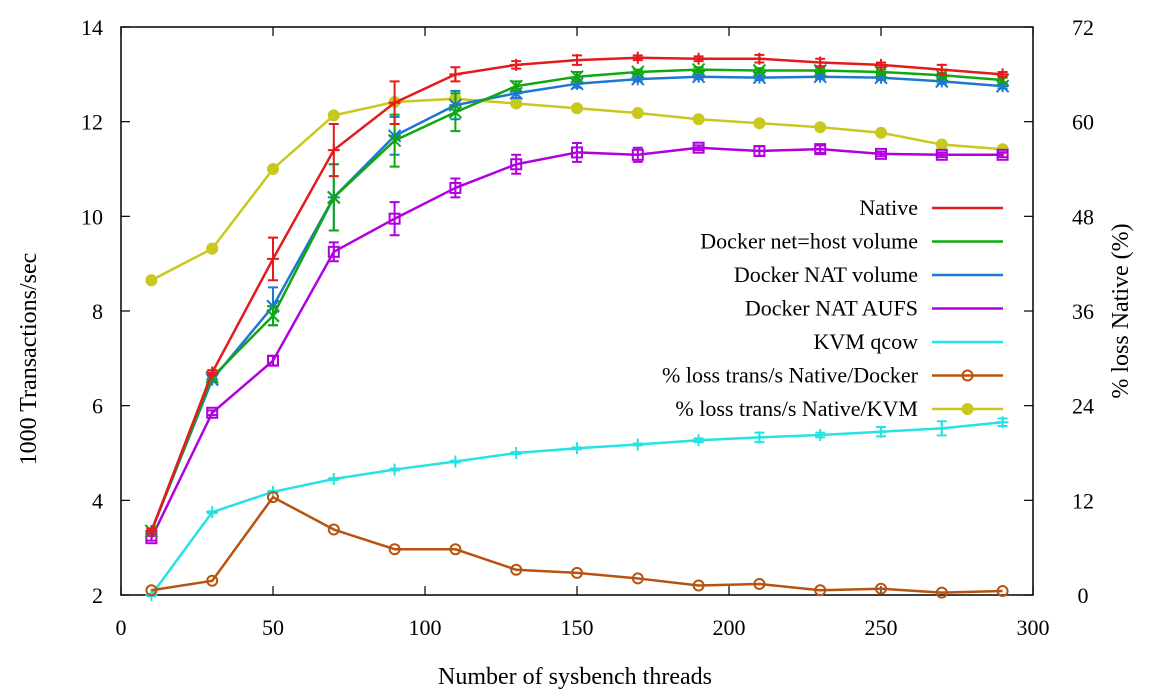 This screenshot has width=1152, height=689. What do you see at coordinates (967, 409) in the screenshot?
I see `legend-marker` at bounding box center [967, 409].